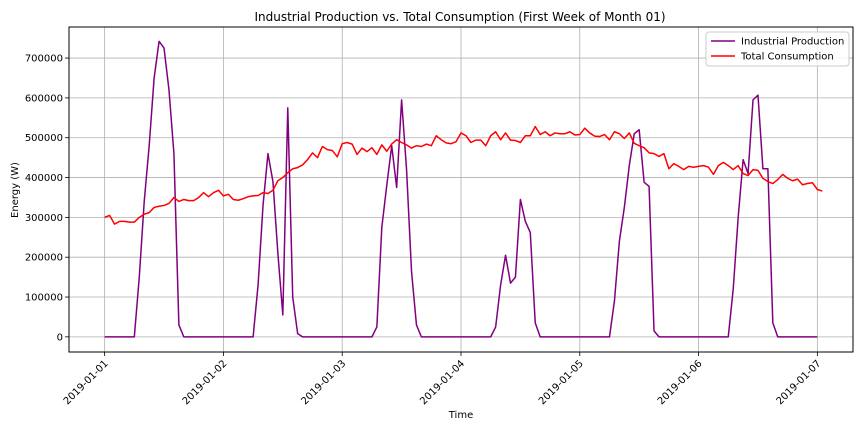 The width and height of the screenshot is (864, 432). Describe the element at coordinates (44, 98) in the screenshot. I see `y-tick-label: 600000` at that location.